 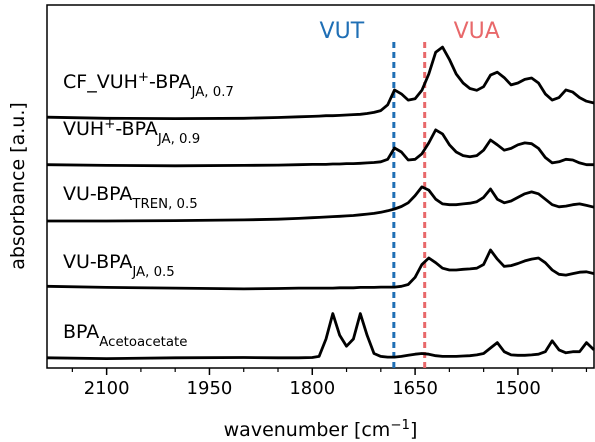 I want to click on label-part: JA, 0.7, so click(x=212, y=92).